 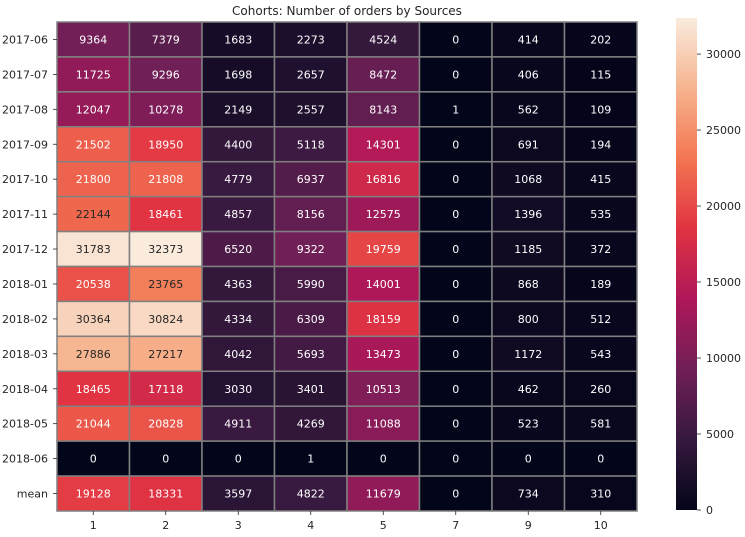 What do you see at coordinates (238, 214) in the screenshot?
I see `cell-value-label: 4857` at bounding box center [238, 214].